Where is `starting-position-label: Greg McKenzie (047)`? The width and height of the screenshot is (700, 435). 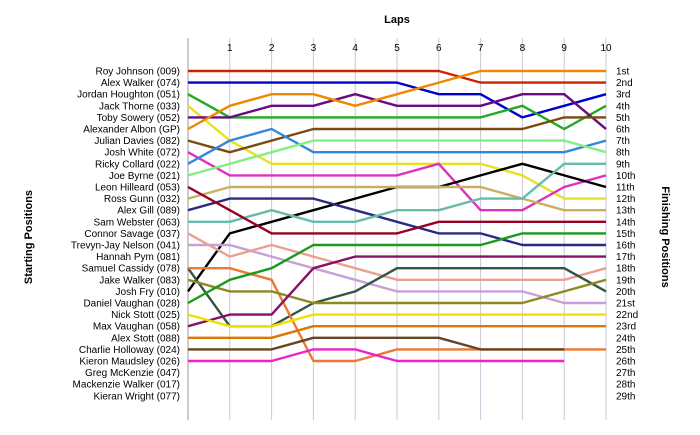 starting-position-label: Greg McKenzie (047) is located at coordinates (132, 373).